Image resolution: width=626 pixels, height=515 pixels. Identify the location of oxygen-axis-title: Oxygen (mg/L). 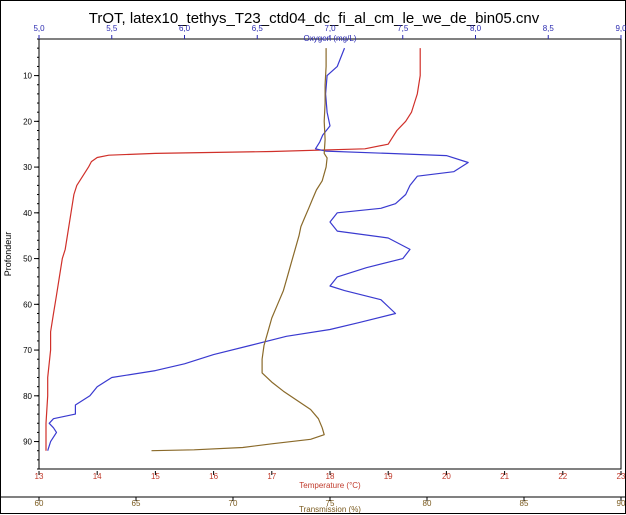
(330, 38).